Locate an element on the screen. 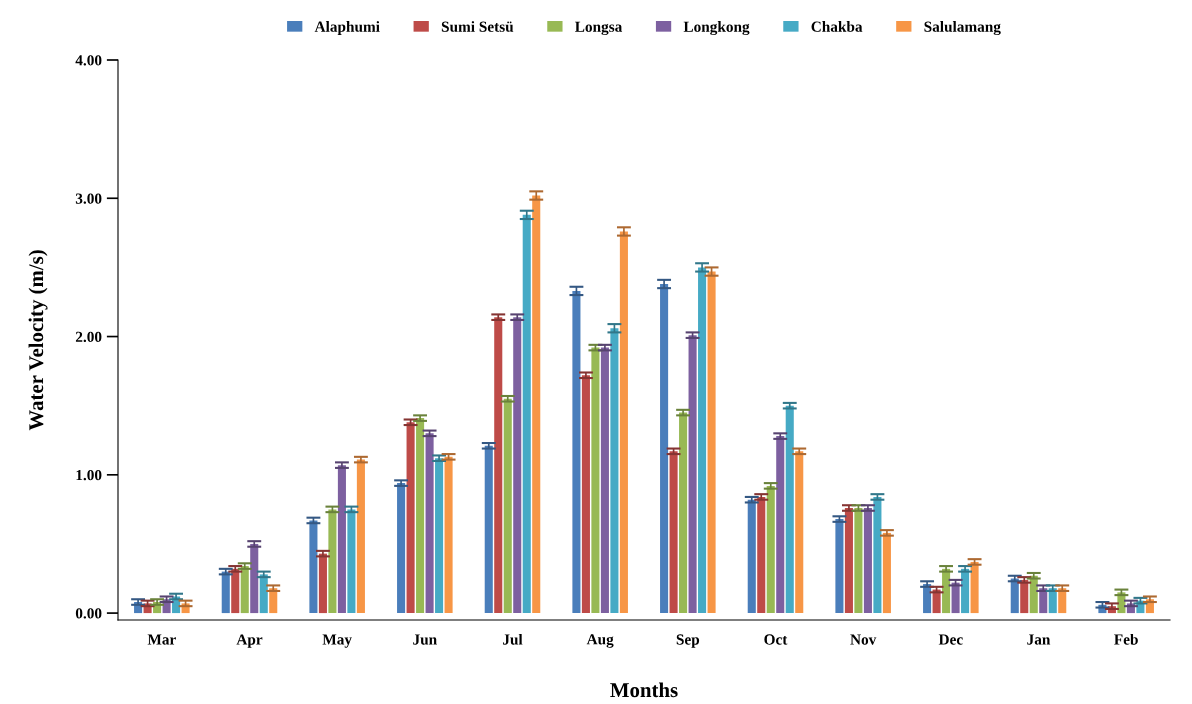 This screenshot has height=704, width=1192. y-tick-label: 4.00 is located at coordinates (88, 60).